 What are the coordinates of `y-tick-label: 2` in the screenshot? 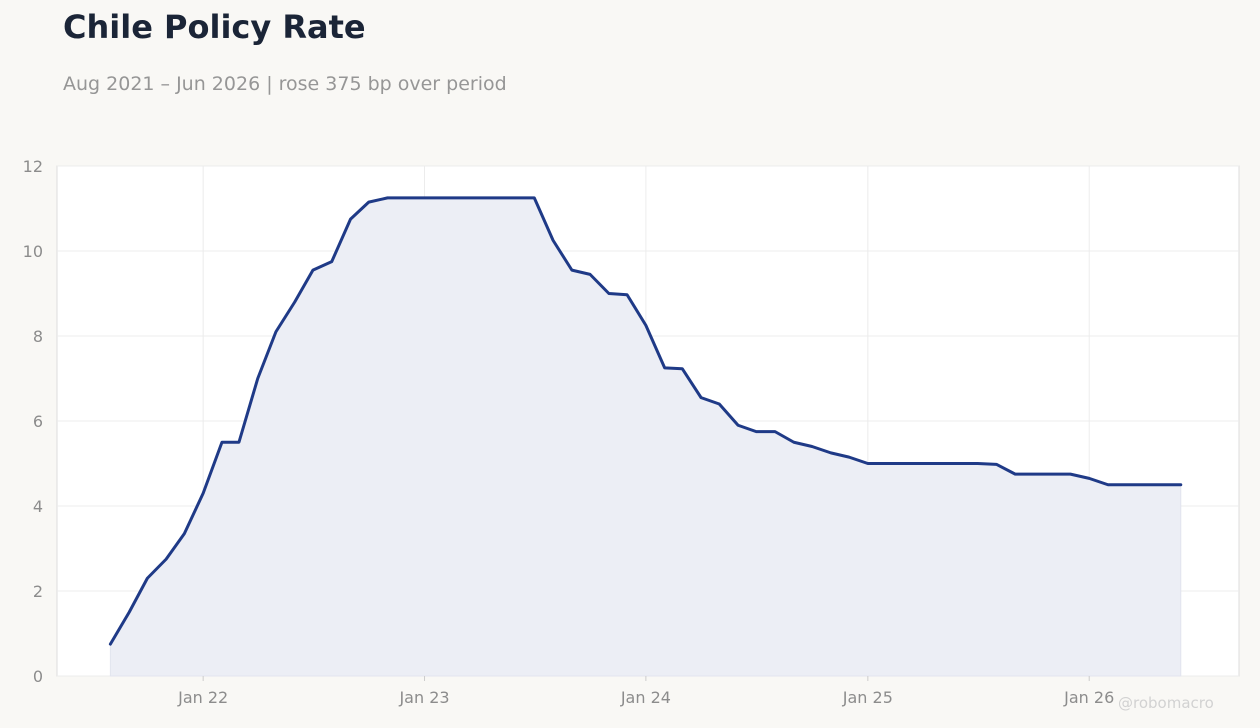 It's located at (38, 591).